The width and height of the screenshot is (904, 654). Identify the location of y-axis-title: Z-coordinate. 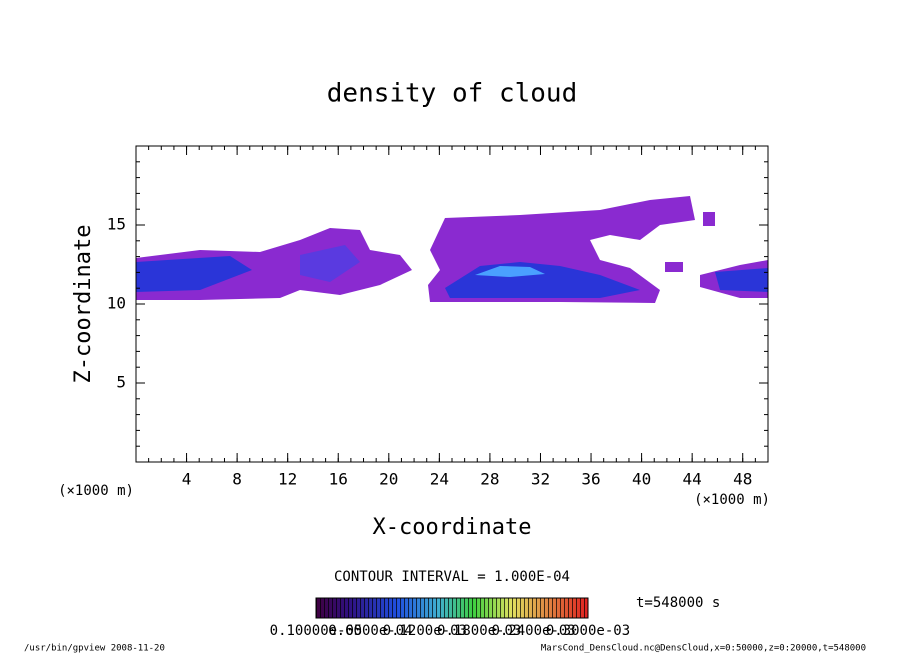
(83, 304).